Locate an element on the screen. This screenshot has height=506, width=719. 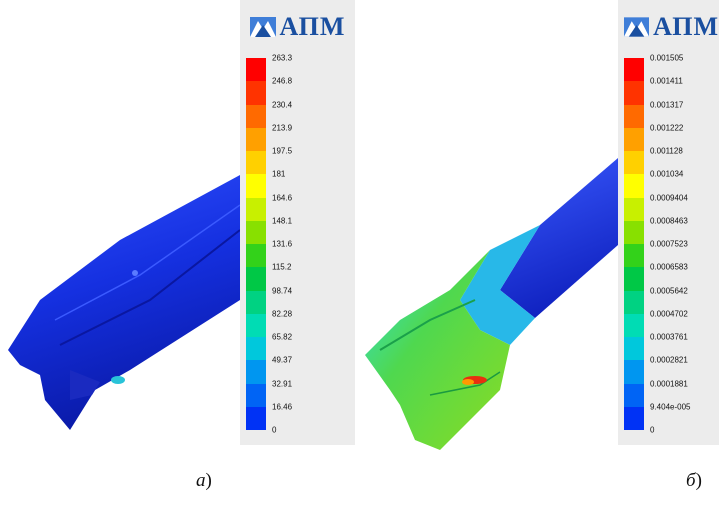
legend-tick-label: 65.82 is located at coordinates (282, 337).